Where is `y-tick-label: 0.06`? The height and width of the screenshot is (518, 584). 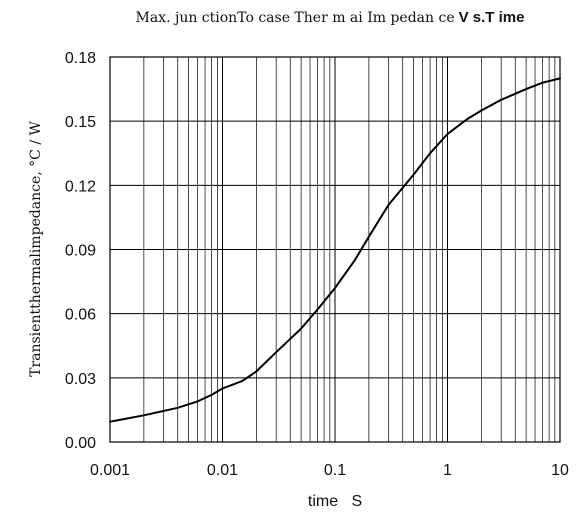 y-tick-label: 0.06 is located at coordinates (80, 315).